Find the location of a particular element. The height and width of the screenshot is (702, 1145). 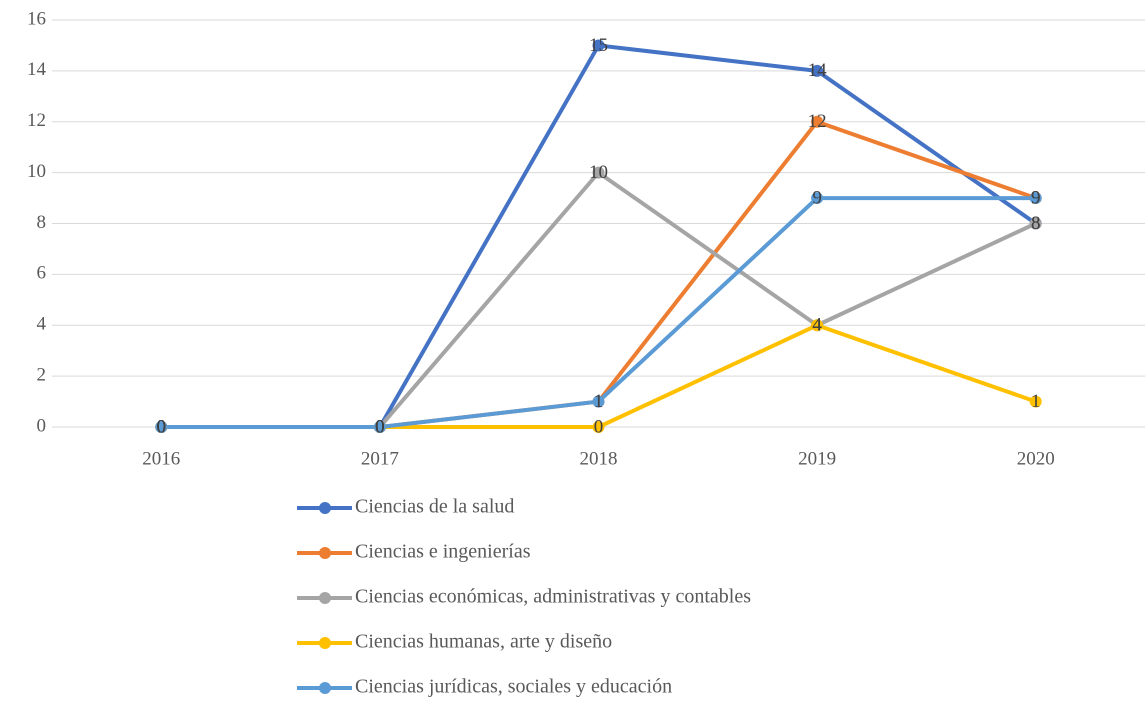

legend-entry: Ciencias de la salud is located at coordinates (405, 507).